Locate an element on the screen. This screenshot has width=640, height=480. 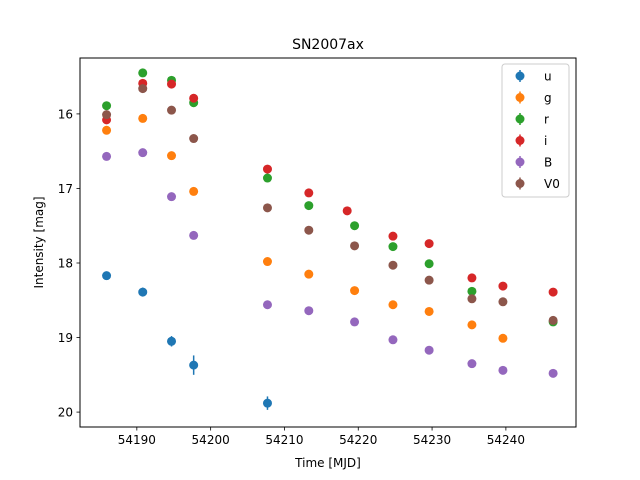
legend-label: u is located at coordinates (548, 77).